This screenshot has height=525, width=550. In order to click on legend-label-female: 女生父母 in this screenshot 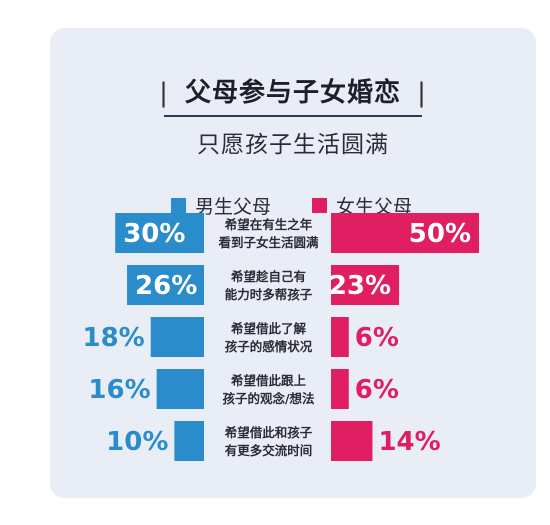, I will do `click(374, 206)`.